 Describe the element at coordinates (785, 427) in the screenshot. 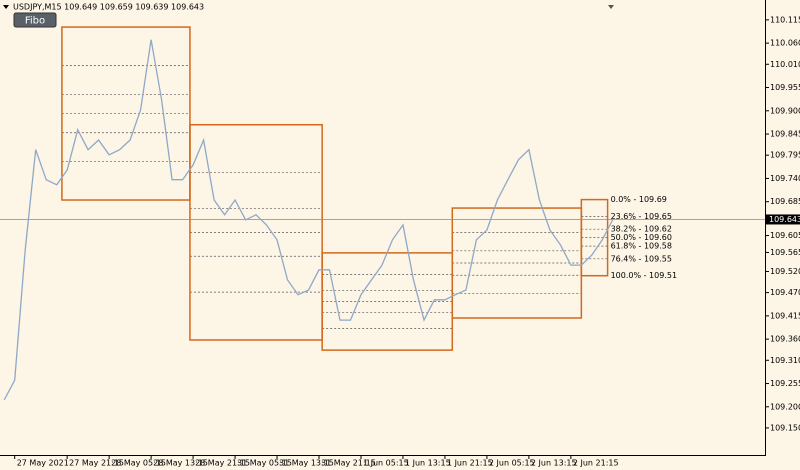

I see `y-tick-label: 109.150` at that location.